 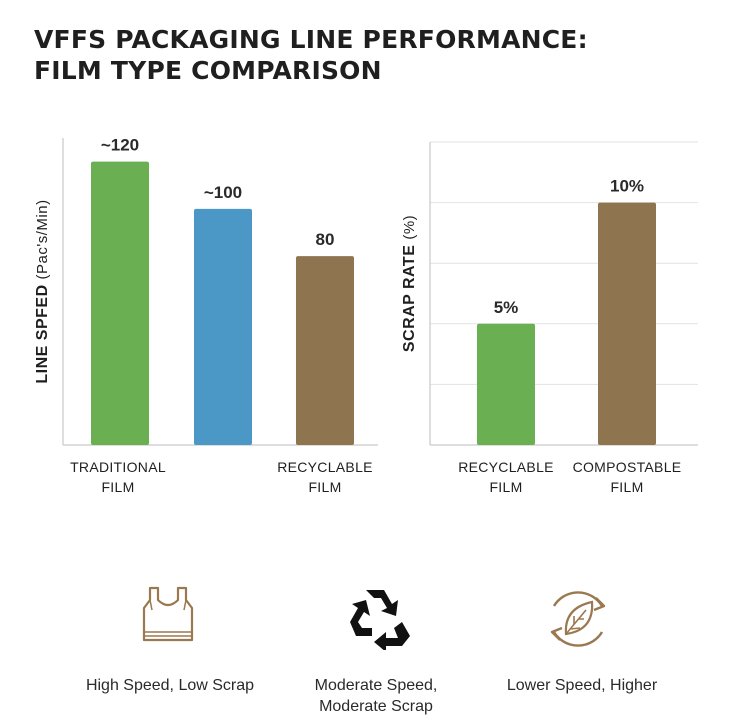 What do you see at coordinates (324, 487) in the screenshot?
I see `category-label-3-2: FILM` at bounding box center [324, 487].